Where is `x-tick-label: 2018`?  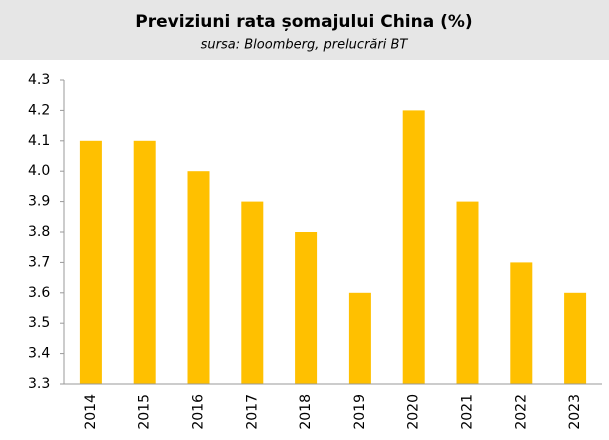 x-tick-label: 2018 is located at coordinates (306, 412).